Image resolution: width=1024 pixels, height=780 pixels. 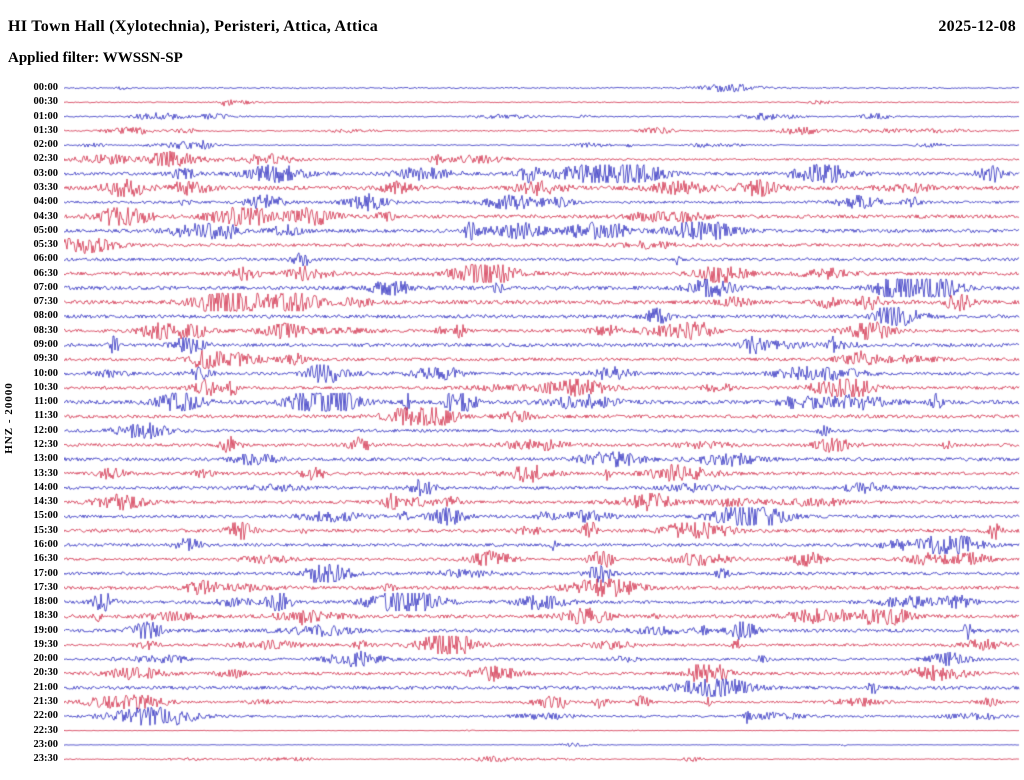 I want to click on time-label: 07:30, so click(x=46, y=302).